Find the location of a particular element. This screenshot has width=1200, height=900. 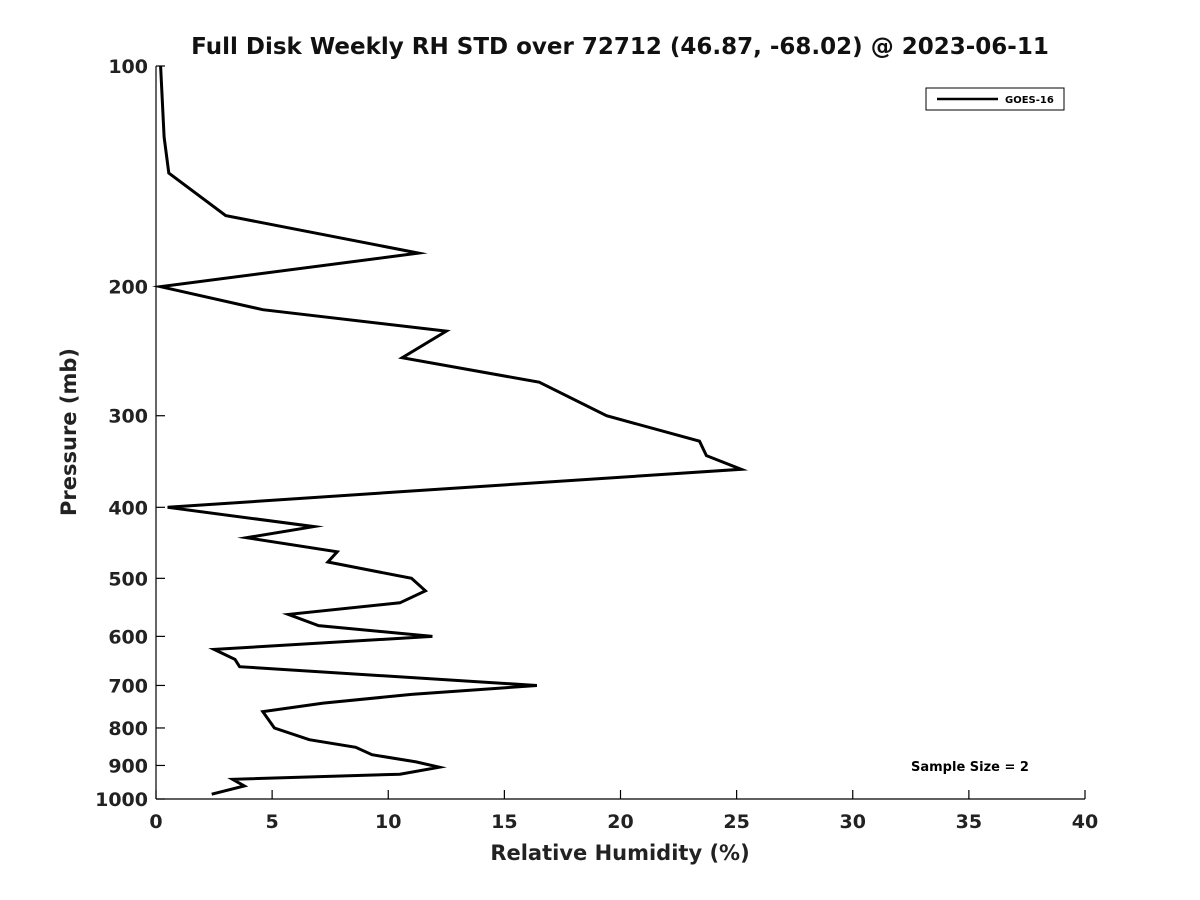

y-axis-title: Pressure (mb) is located at coordinates (69, 432).